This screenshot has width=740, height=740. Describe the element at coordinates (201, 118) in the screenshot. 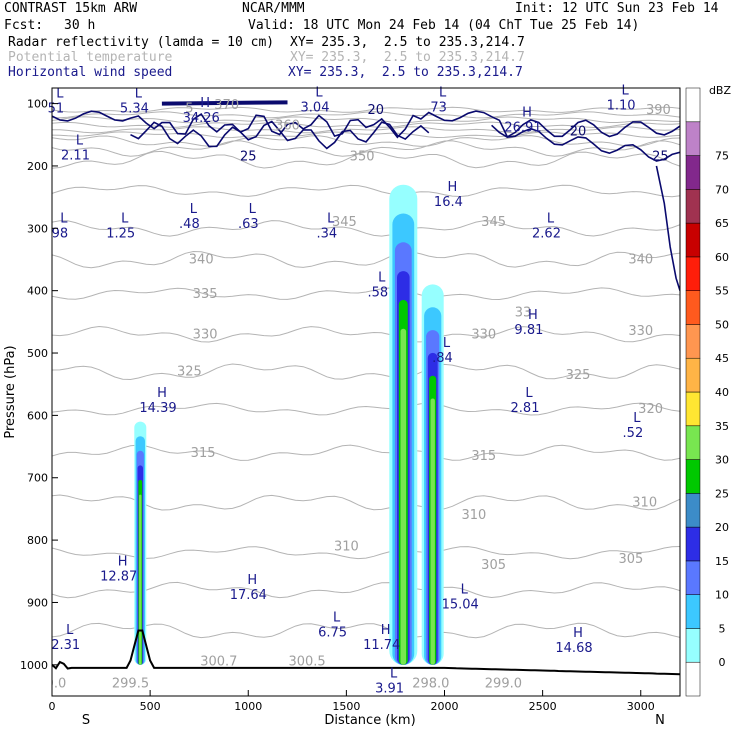

I see `extremum-value: 34.26` at that location.